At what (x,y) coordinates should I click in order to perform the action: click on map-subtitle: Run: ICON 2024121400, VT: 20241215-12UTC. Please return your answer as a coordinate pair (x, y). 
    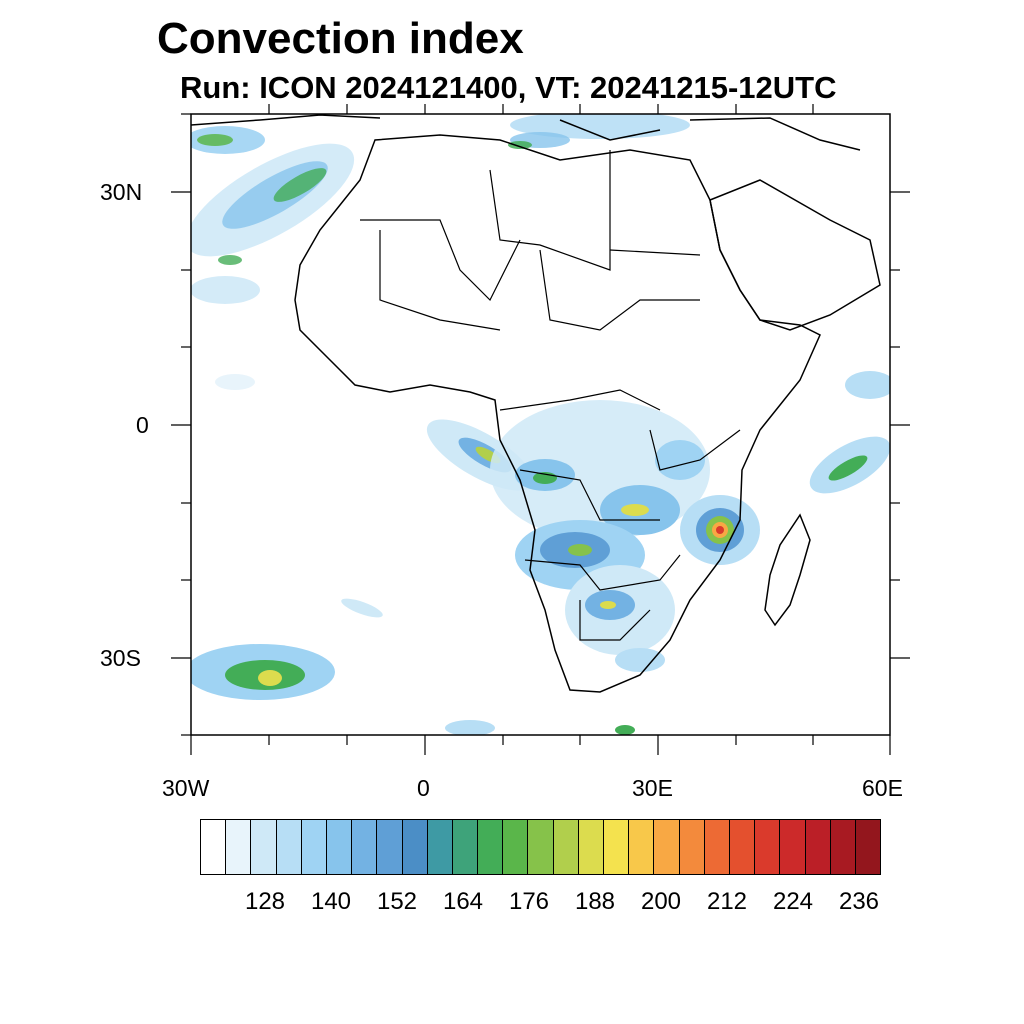
    Looking at the image, I should click on (508, 87).